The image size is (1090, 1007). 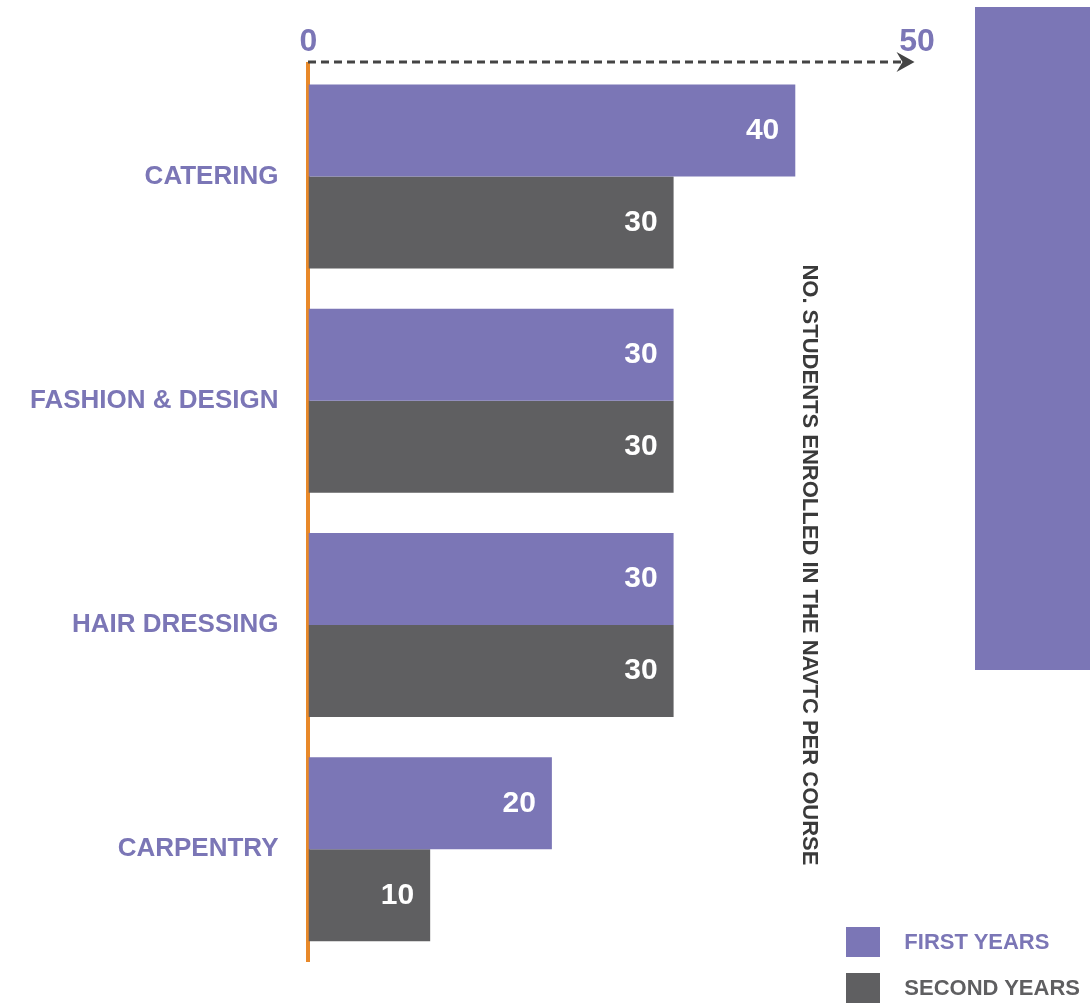 What do you see at coordinates (175, 623) in the screenshot?
I see `y-tick-label: HAIR DRESSING` at bounding box center [175, 623].